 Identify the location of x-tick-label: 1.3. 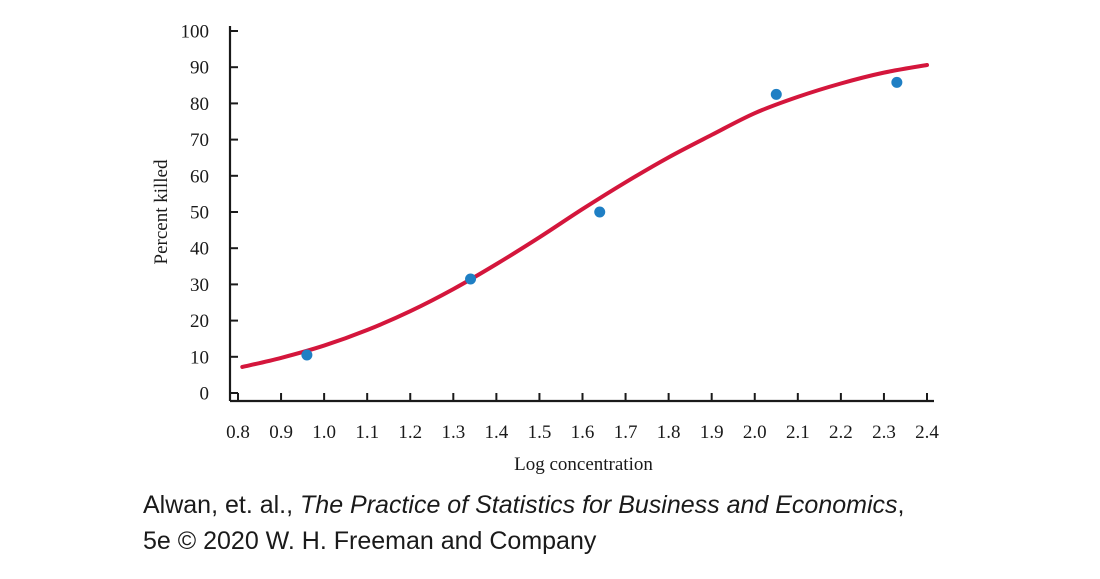
(453, 432).